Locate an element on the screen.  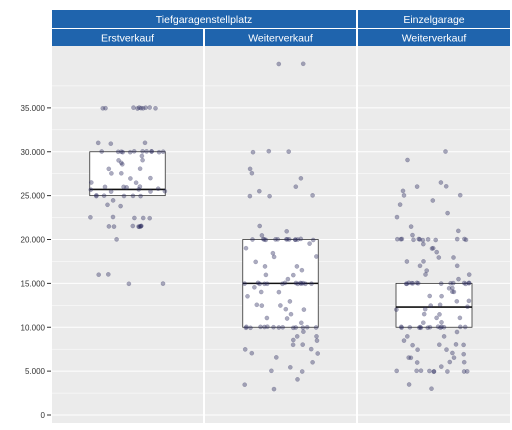
strip-panel-bg is located at coordinates (127, 37).